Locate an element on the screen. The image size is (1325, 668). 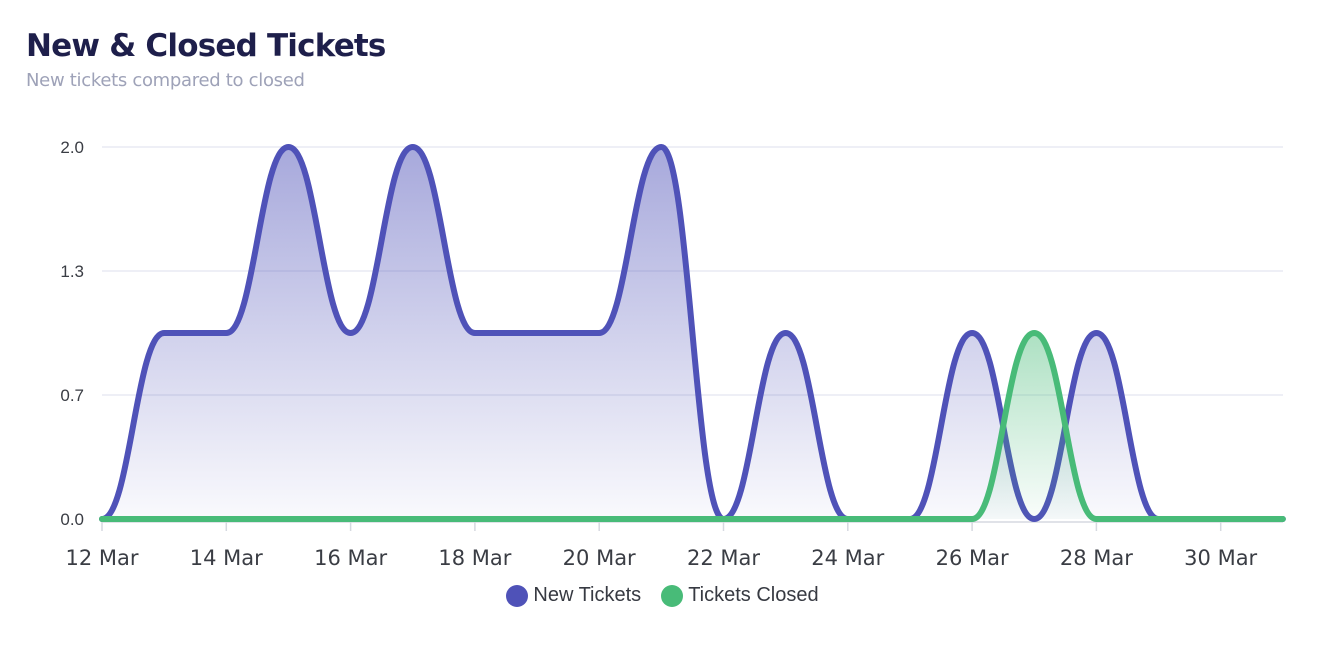
legend-item-tickets-closed: Tickets Closed is located at coordinates (740, 595).